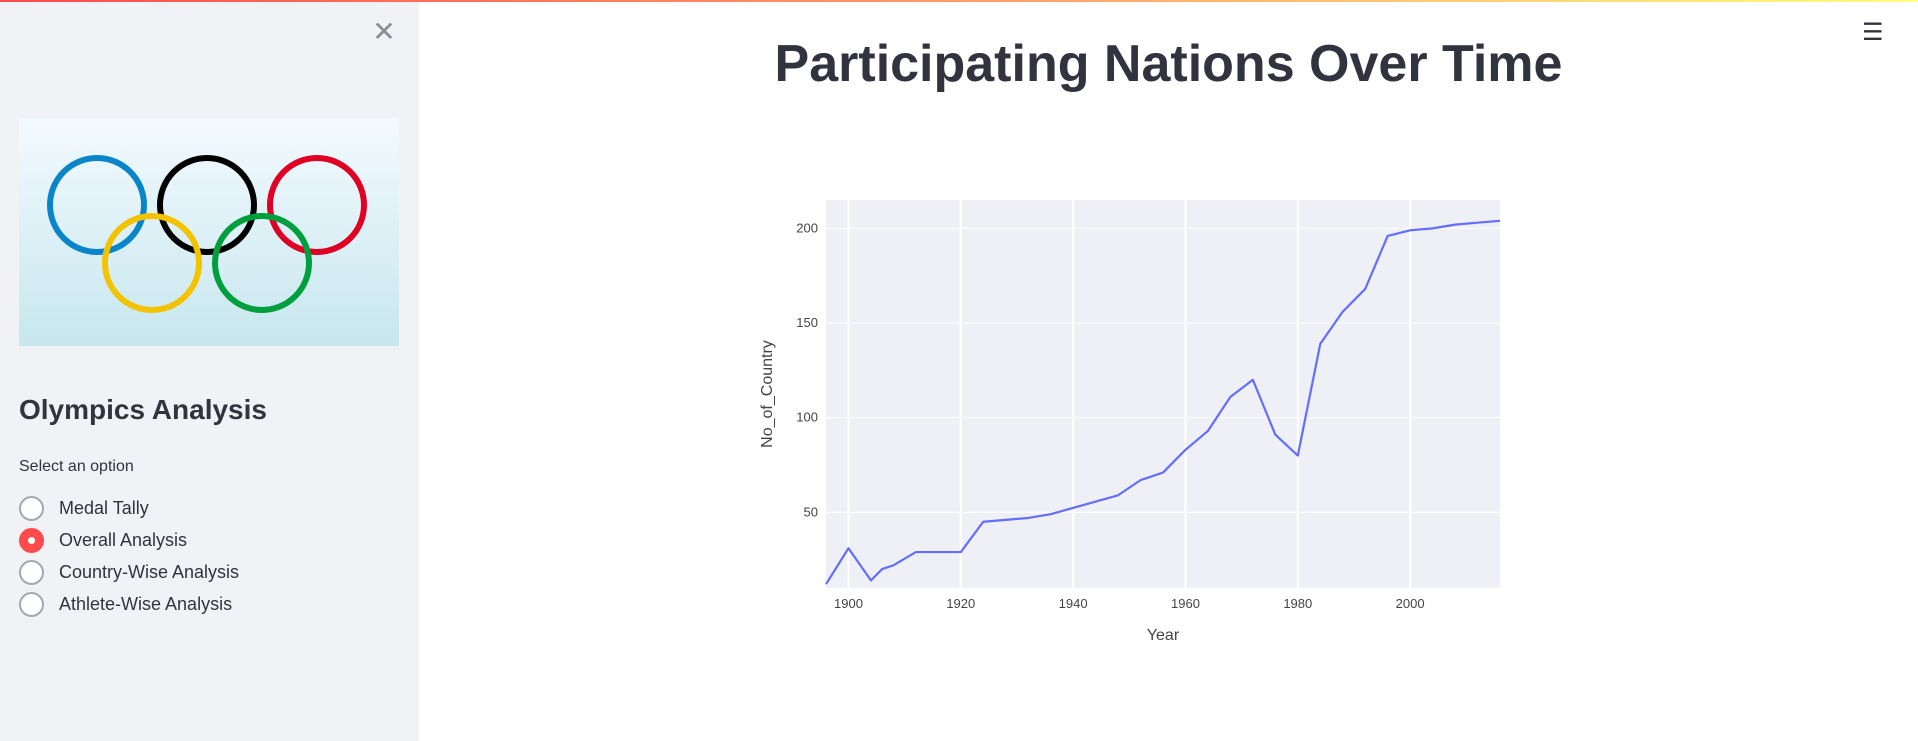  What do you see at coordinates (31, 508) in the screenshot?
I see `radio-button-medal-tally` at bounding box center [31, 508].